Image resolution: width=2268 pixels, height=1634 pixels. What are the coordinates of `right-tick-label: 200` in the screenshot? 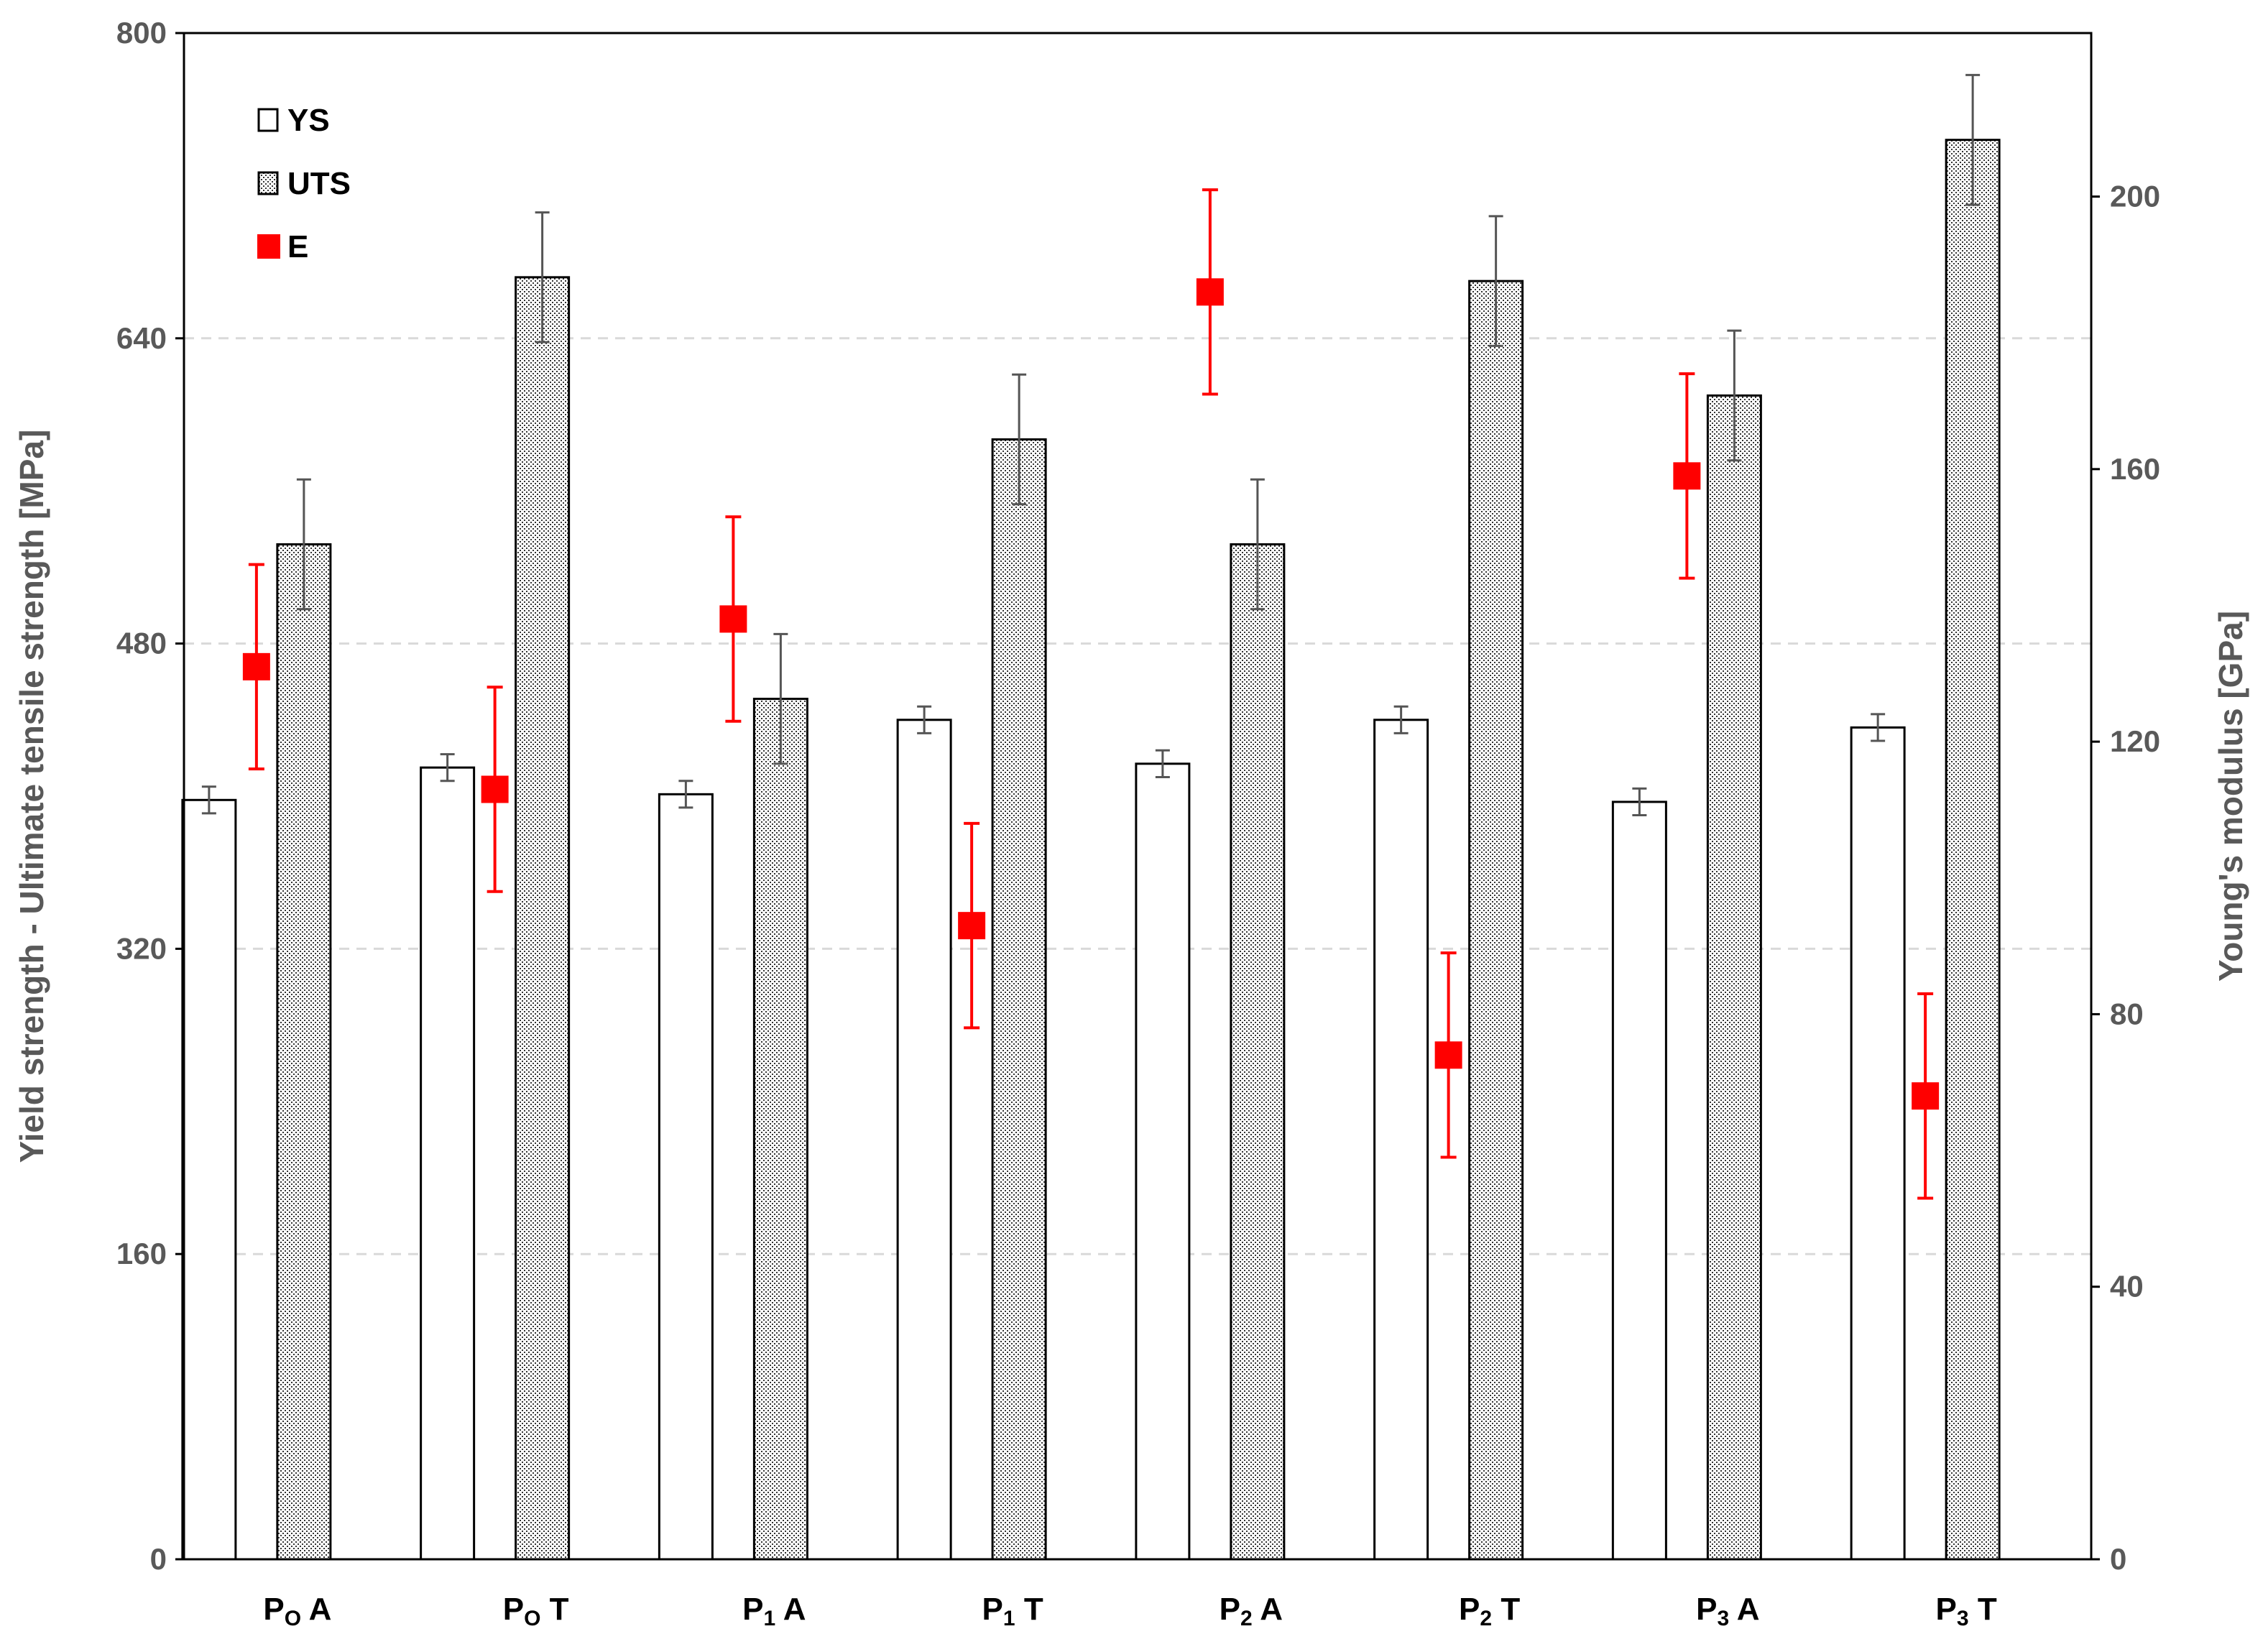 It's located at (2135, 197).